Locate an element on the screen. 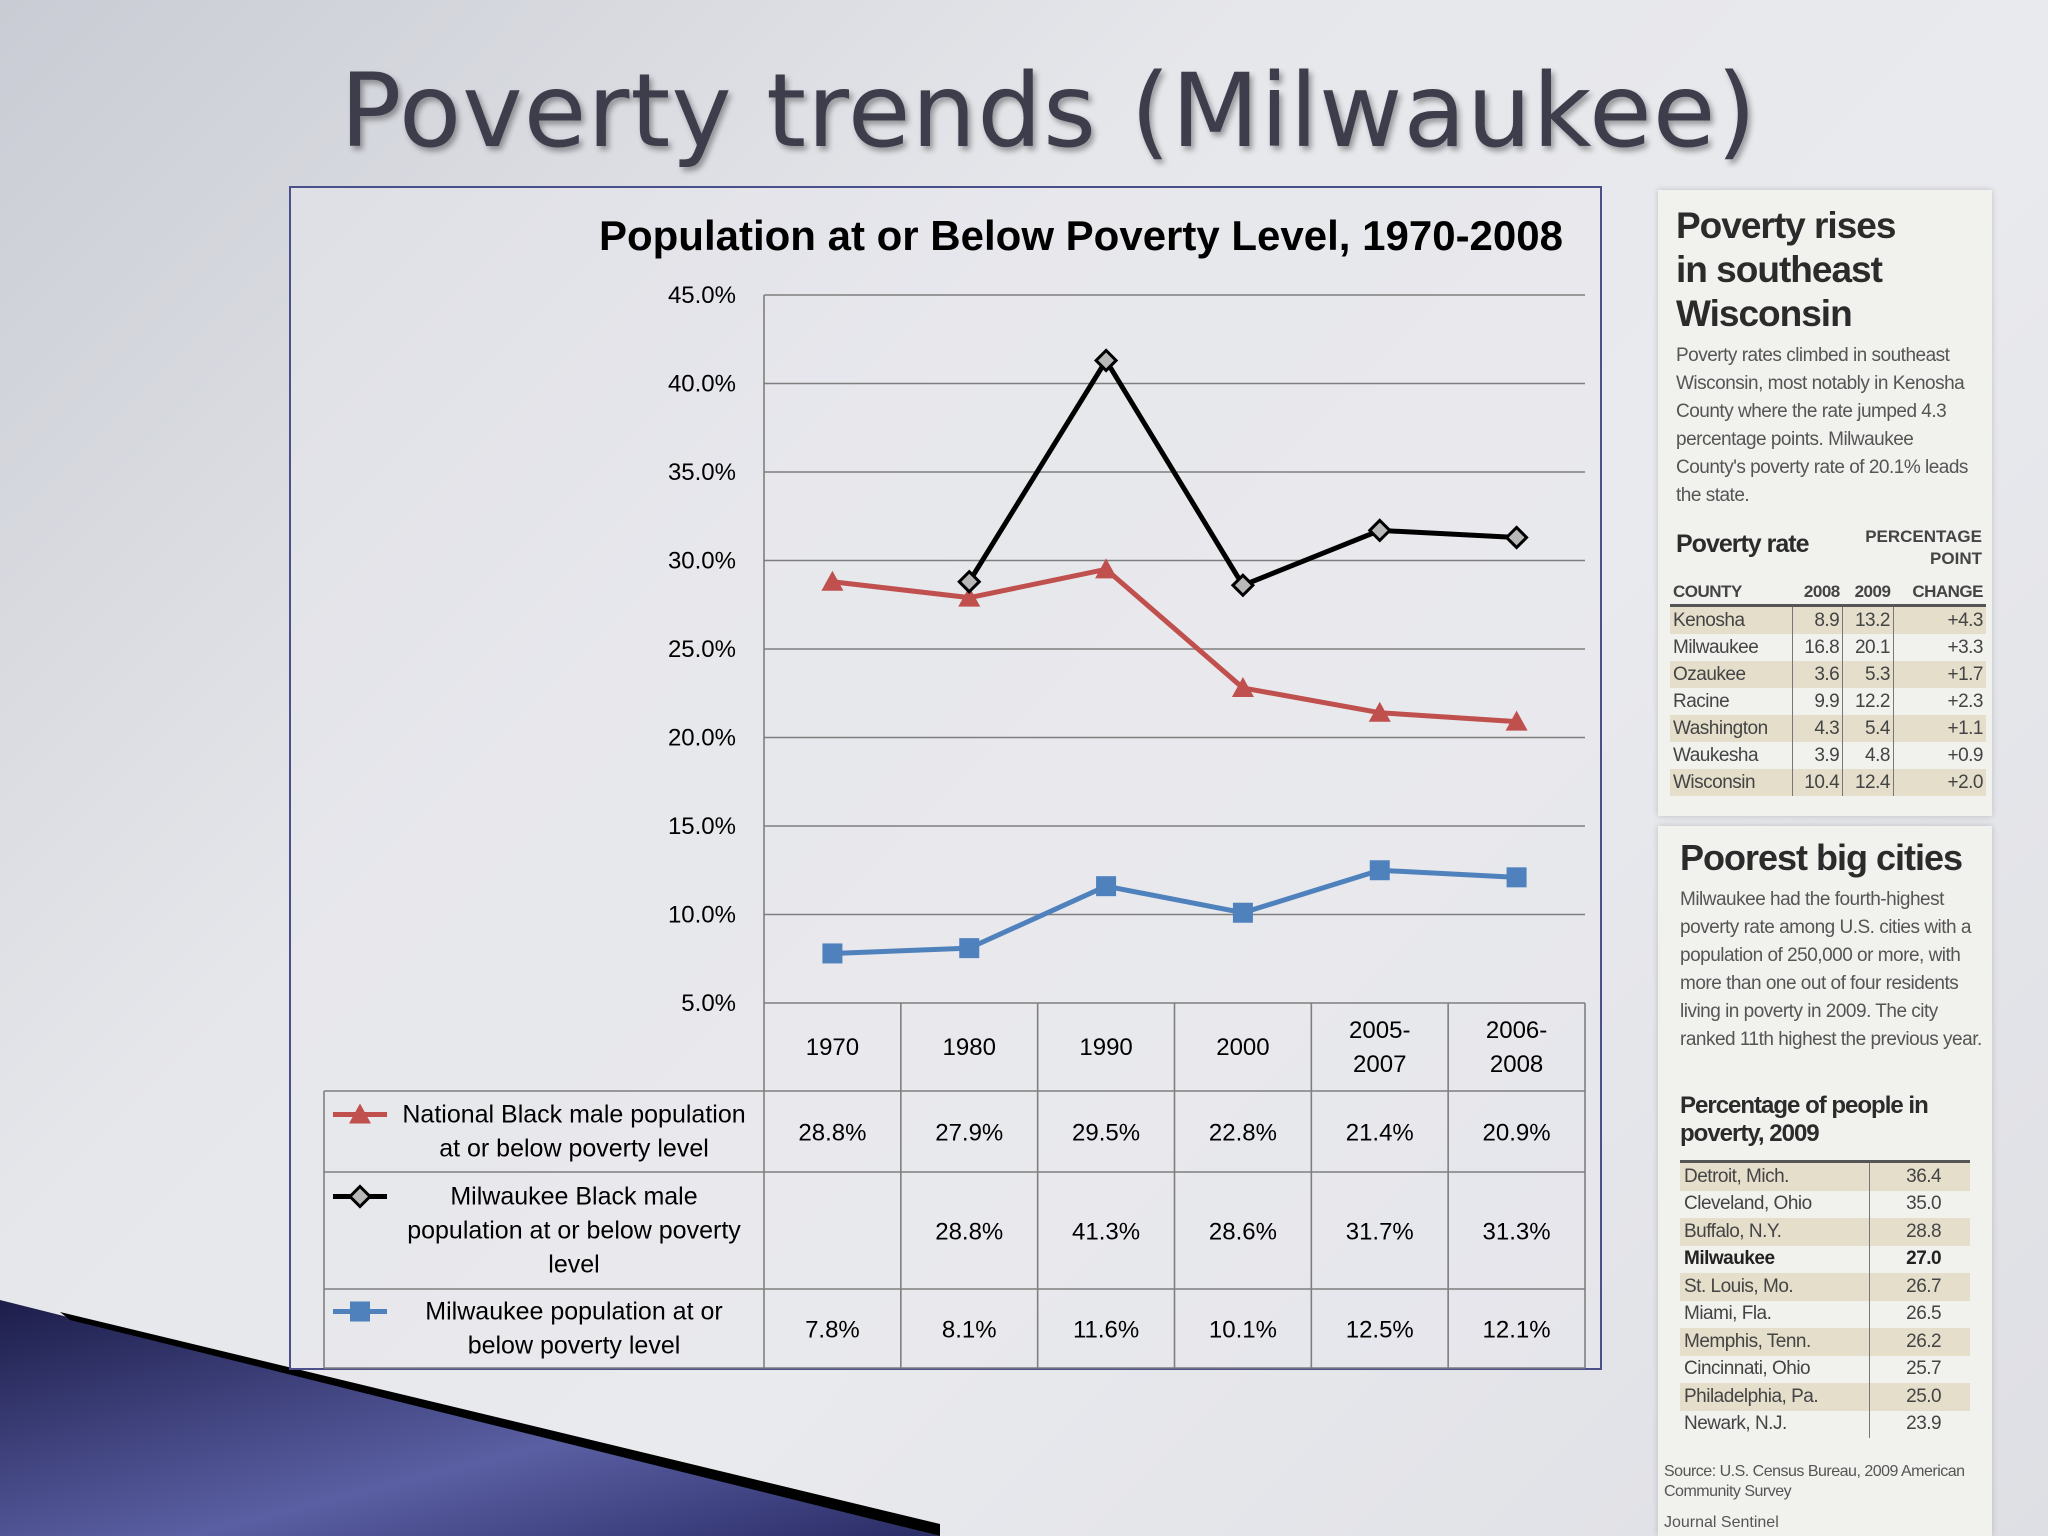  table-cell: Ozaukee is located at coordinates (1731, 674).